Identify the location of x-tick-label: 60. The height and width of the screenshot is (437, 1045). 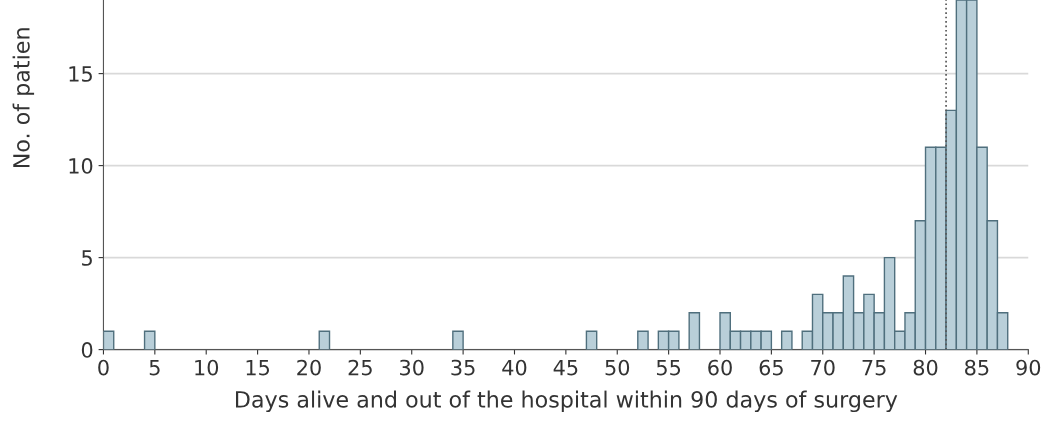
(720, 367).